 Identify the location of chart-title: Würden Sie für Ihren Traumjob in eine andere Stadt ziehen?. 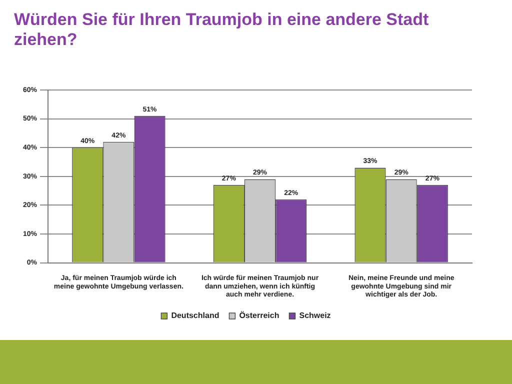
(222, 30).